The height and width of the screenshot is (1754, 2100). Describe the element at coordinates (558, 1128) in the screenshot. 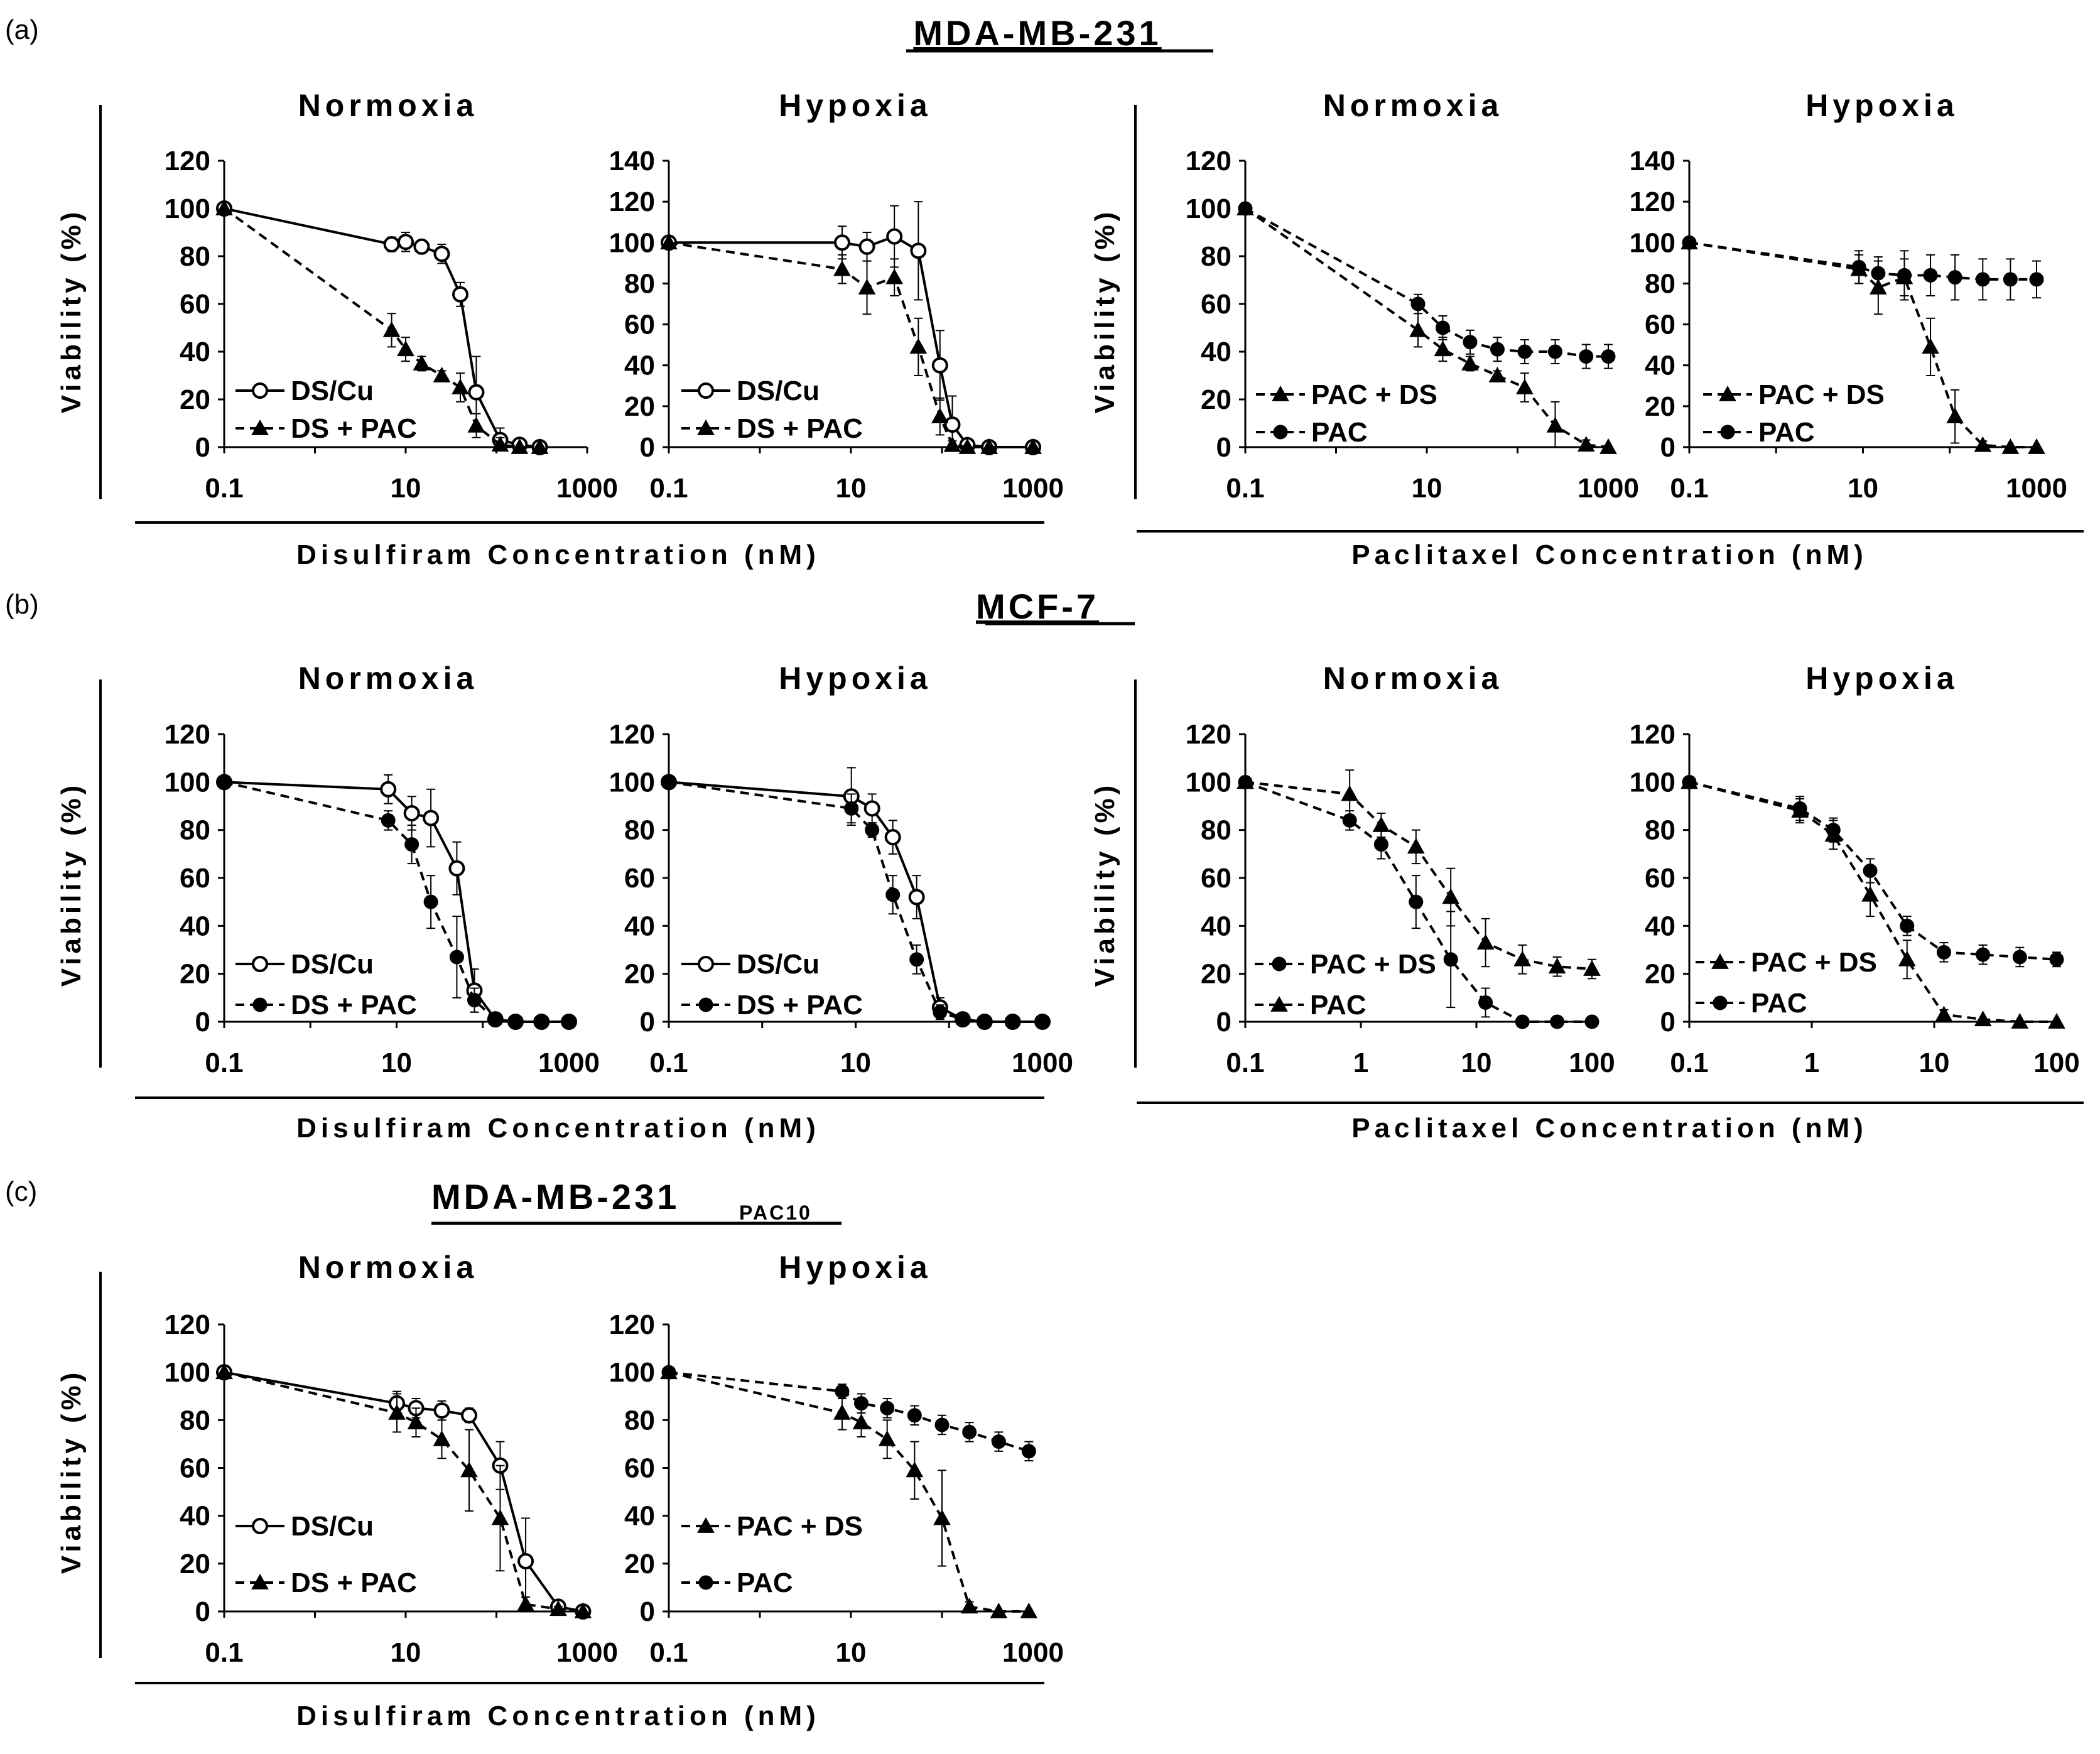

I see `x-axis-title-b-ds: Disulfiram Concentration (nM)` at that location.